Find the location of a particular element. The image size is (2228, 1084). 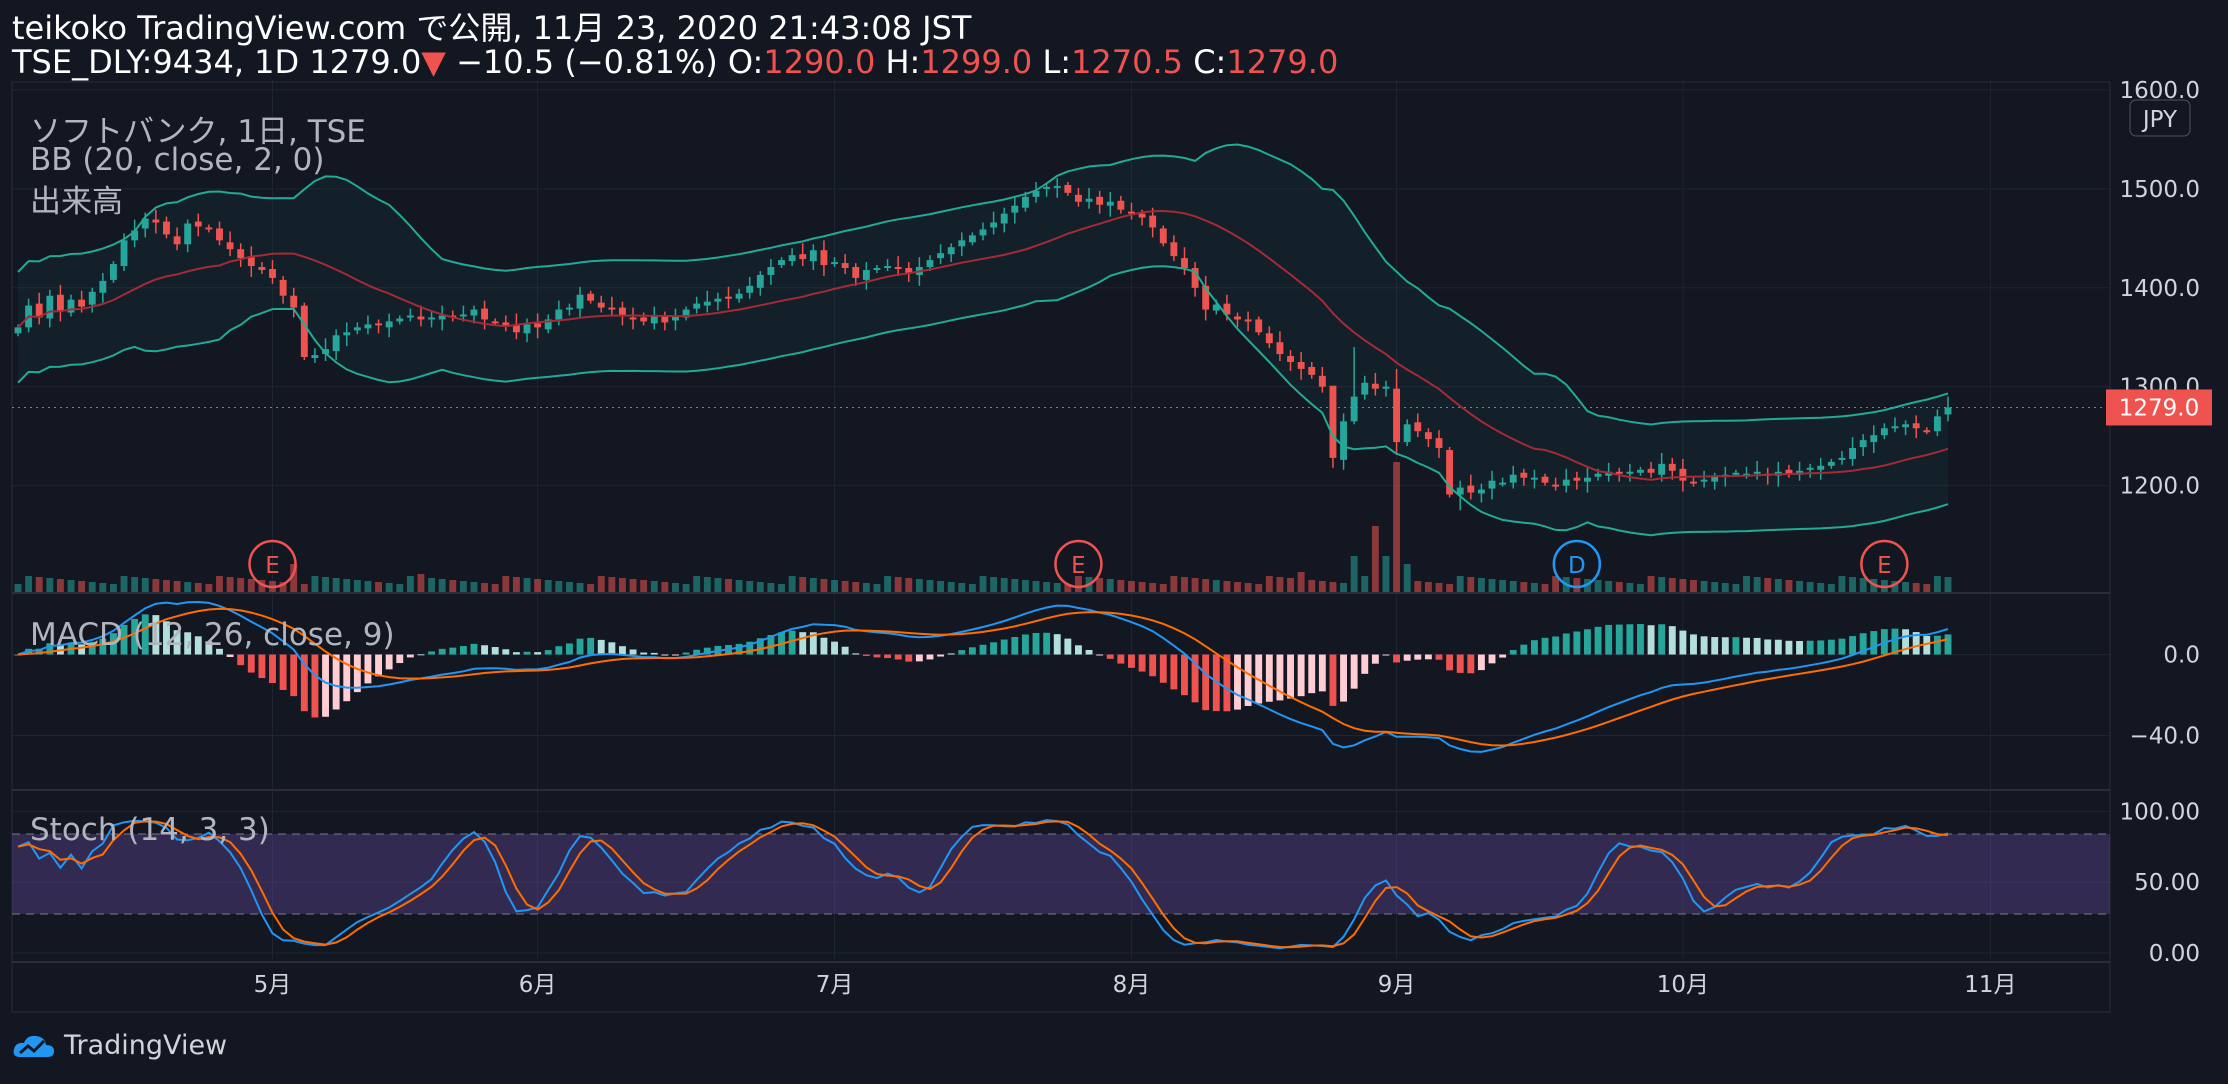

high-value: 1299.0 is located at coordinates (976, 62).